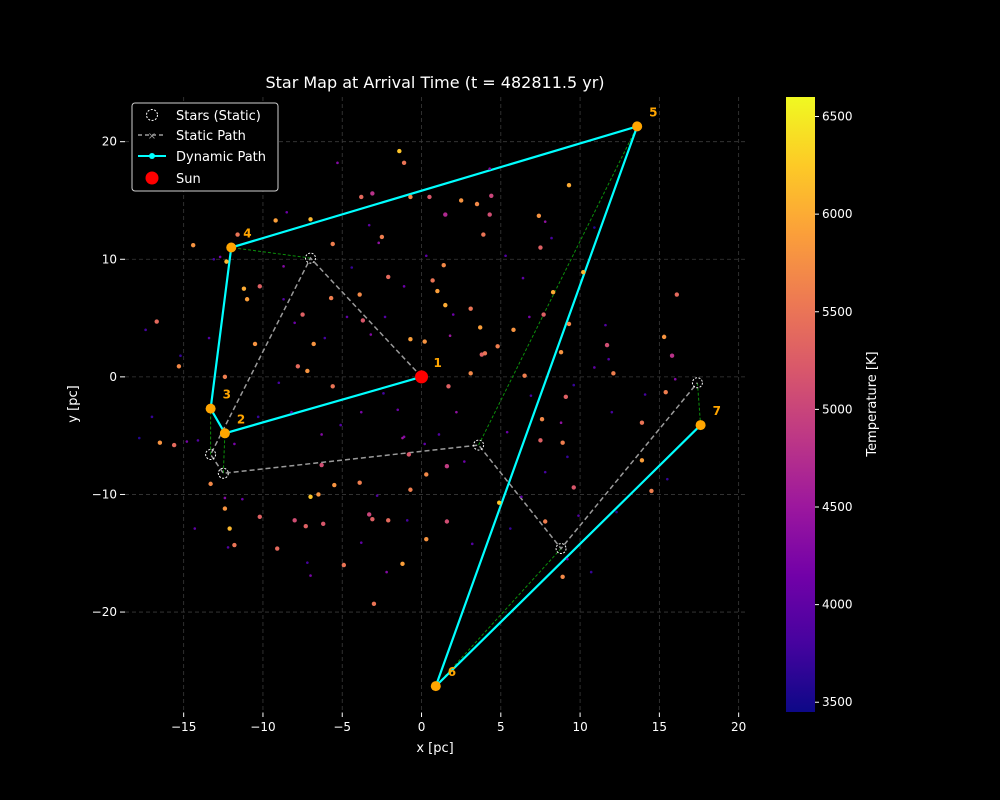  What do you see at coordinates (837, 409) in the screenshot?
I see `colorbar-tick-label: 5000` at bounding box center [837, 409].